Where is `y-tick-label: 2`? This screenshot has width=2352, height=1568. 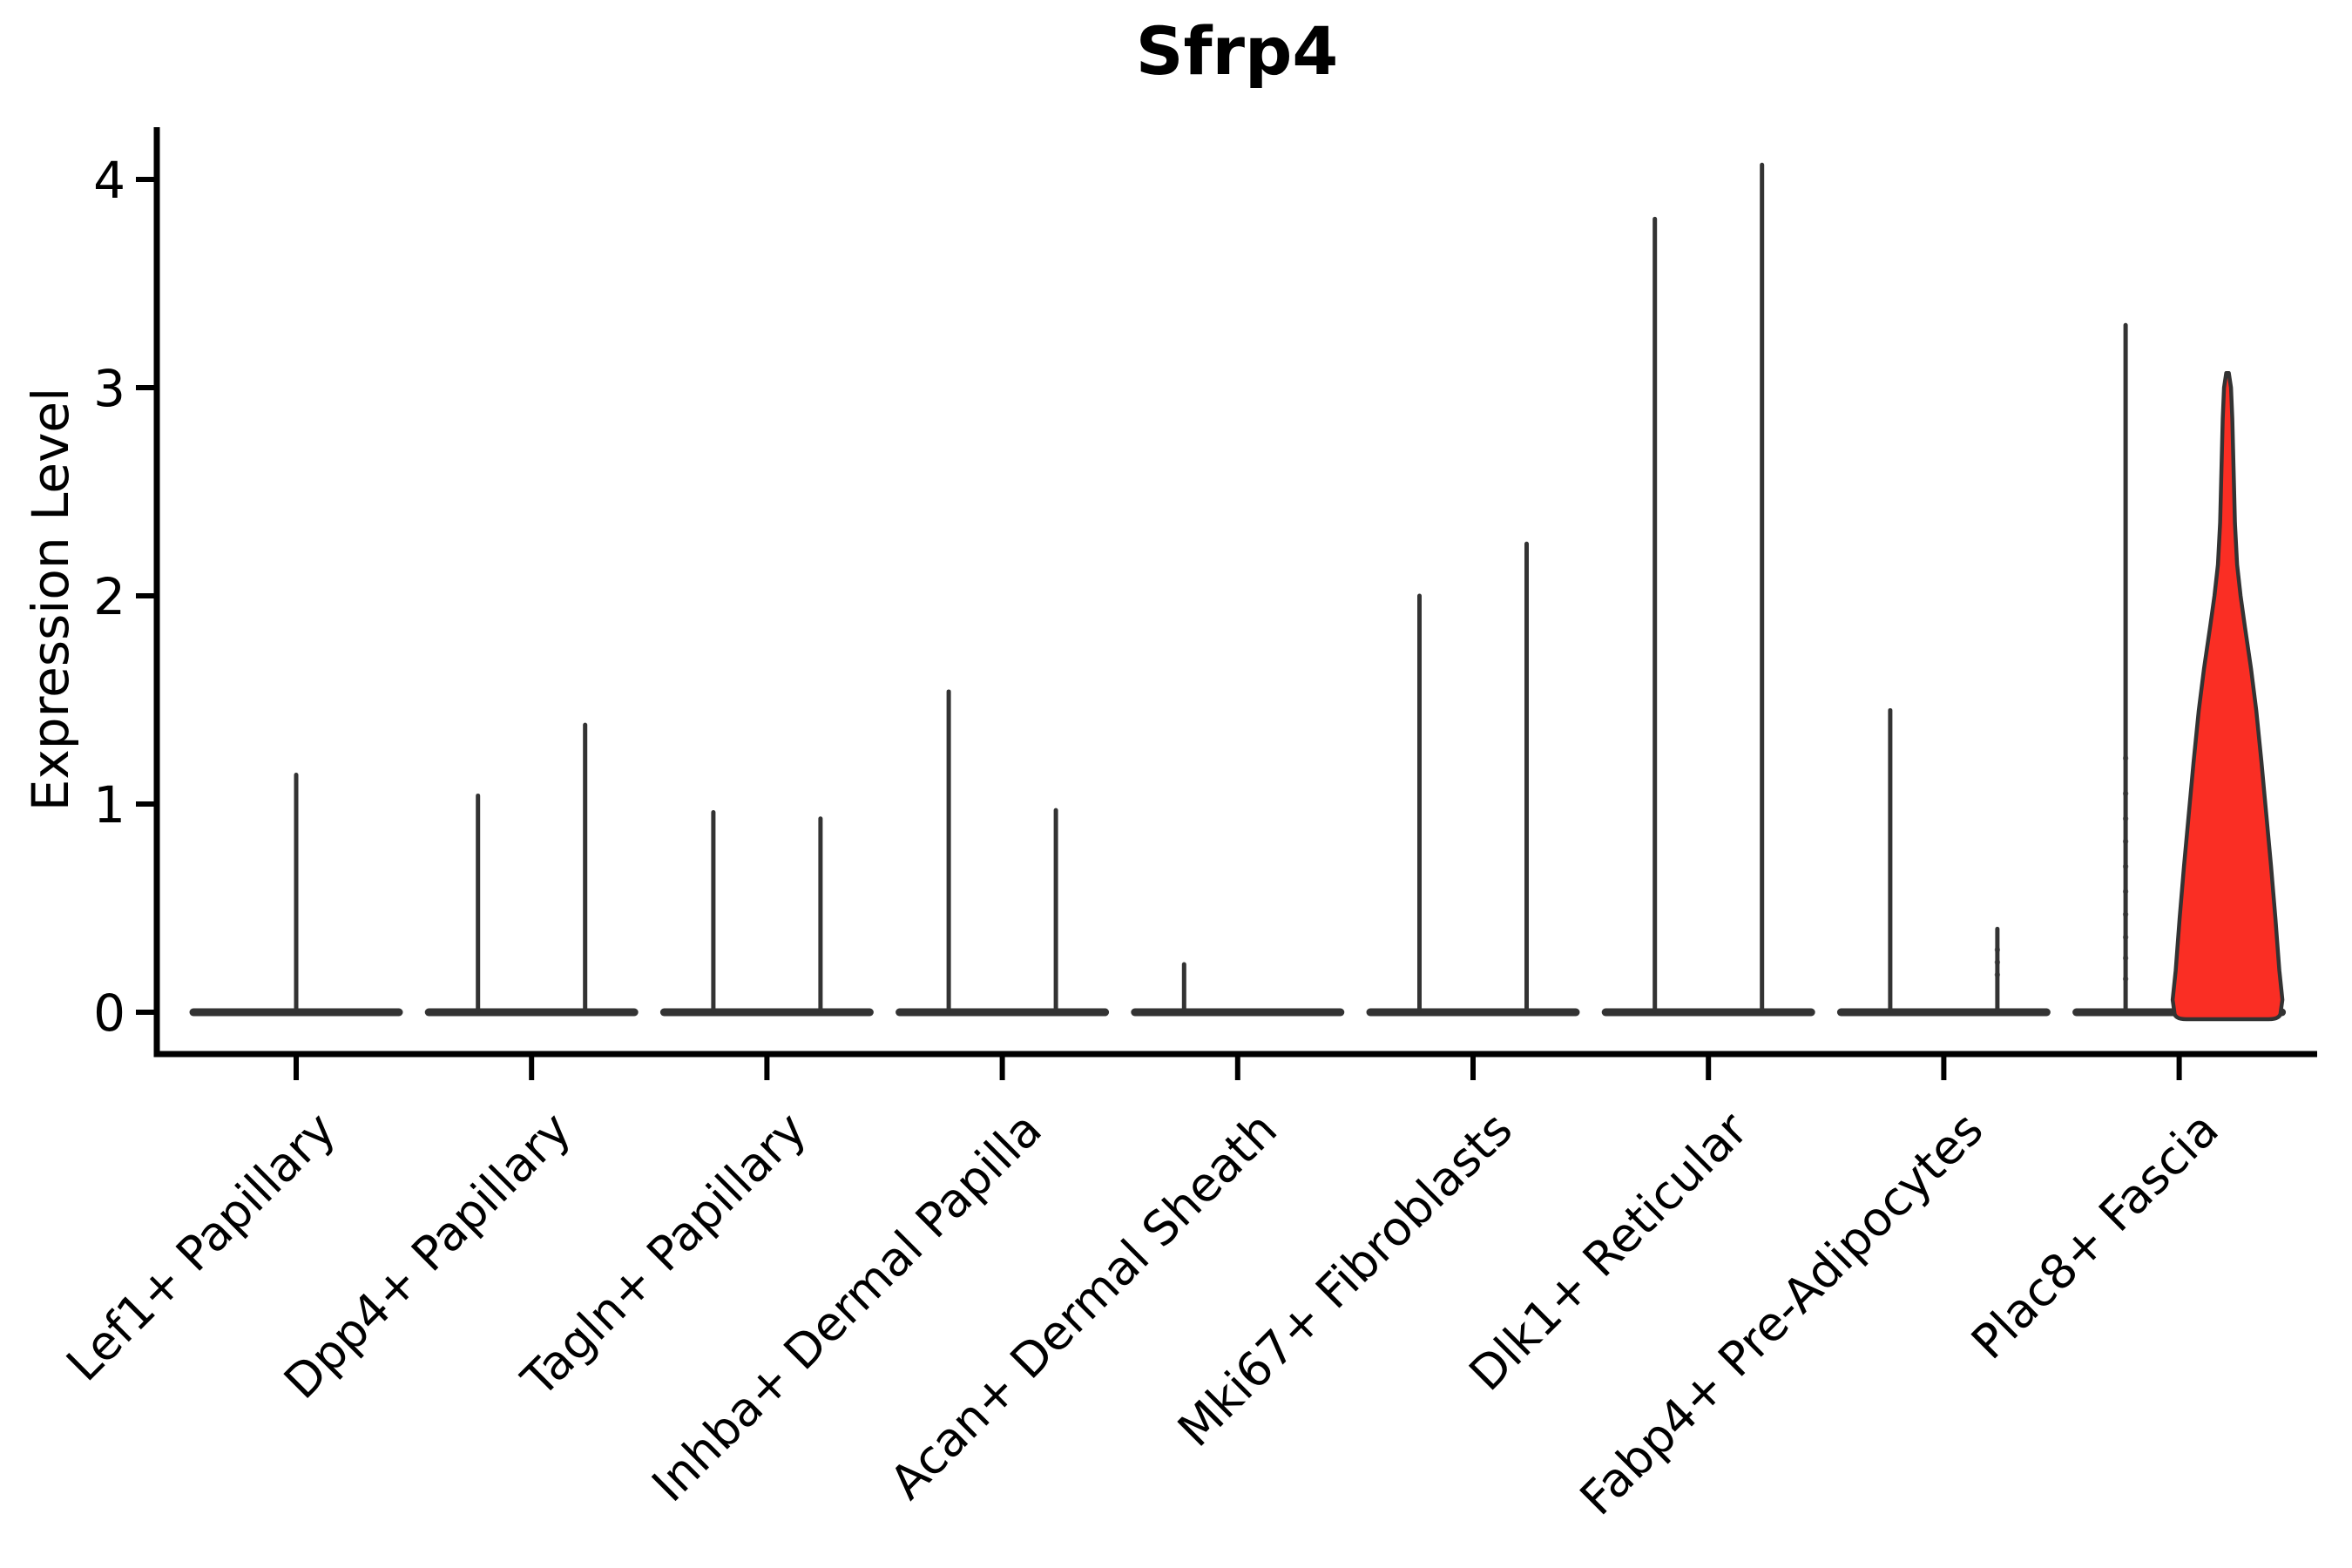 y-tick-label: 2 is located at coordinates (109, 596).